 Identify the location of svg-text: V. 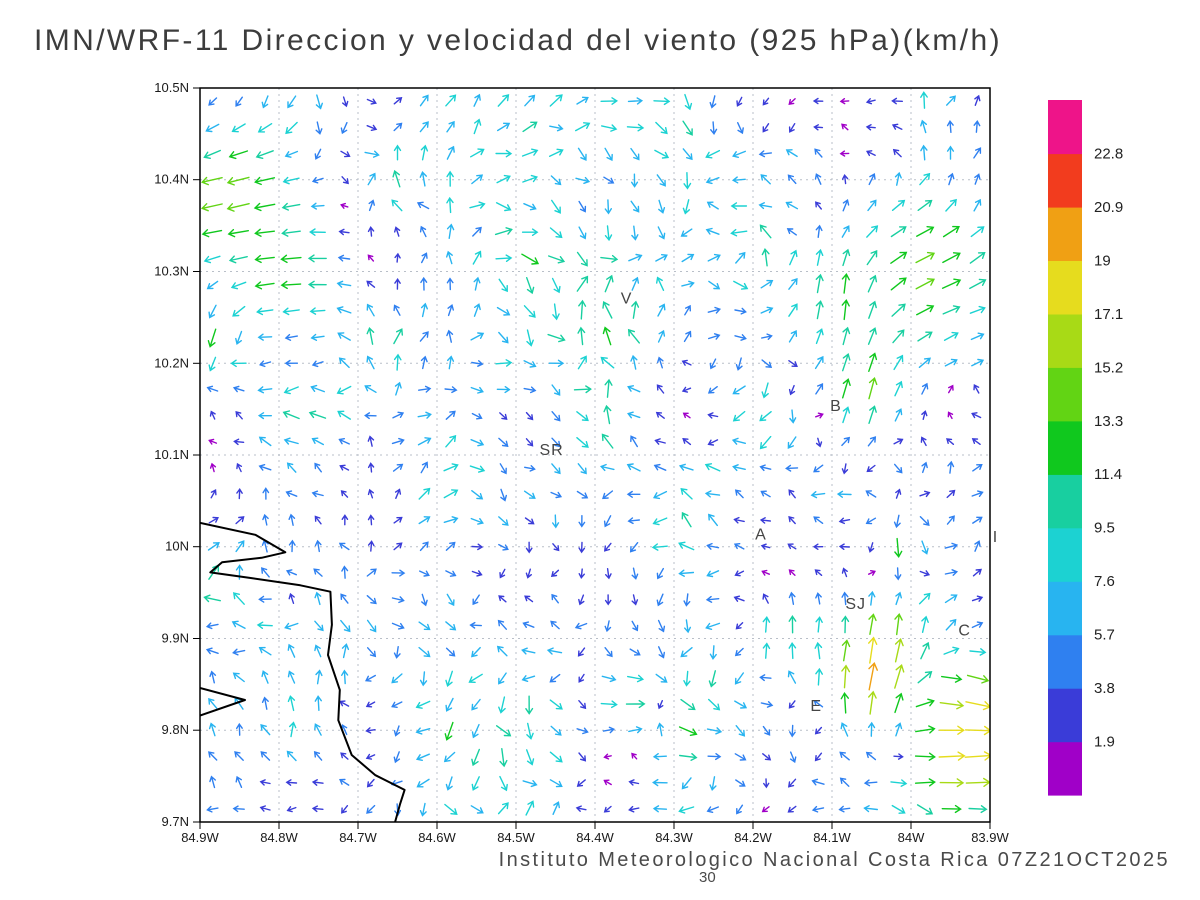
(627, 299).